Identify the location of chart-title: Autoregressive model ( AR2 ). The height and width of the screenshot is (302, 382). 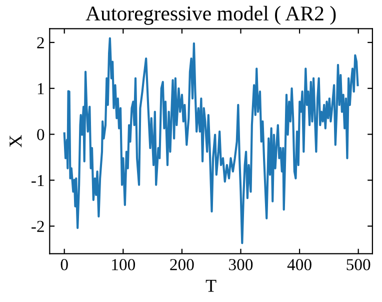
(211, 15).